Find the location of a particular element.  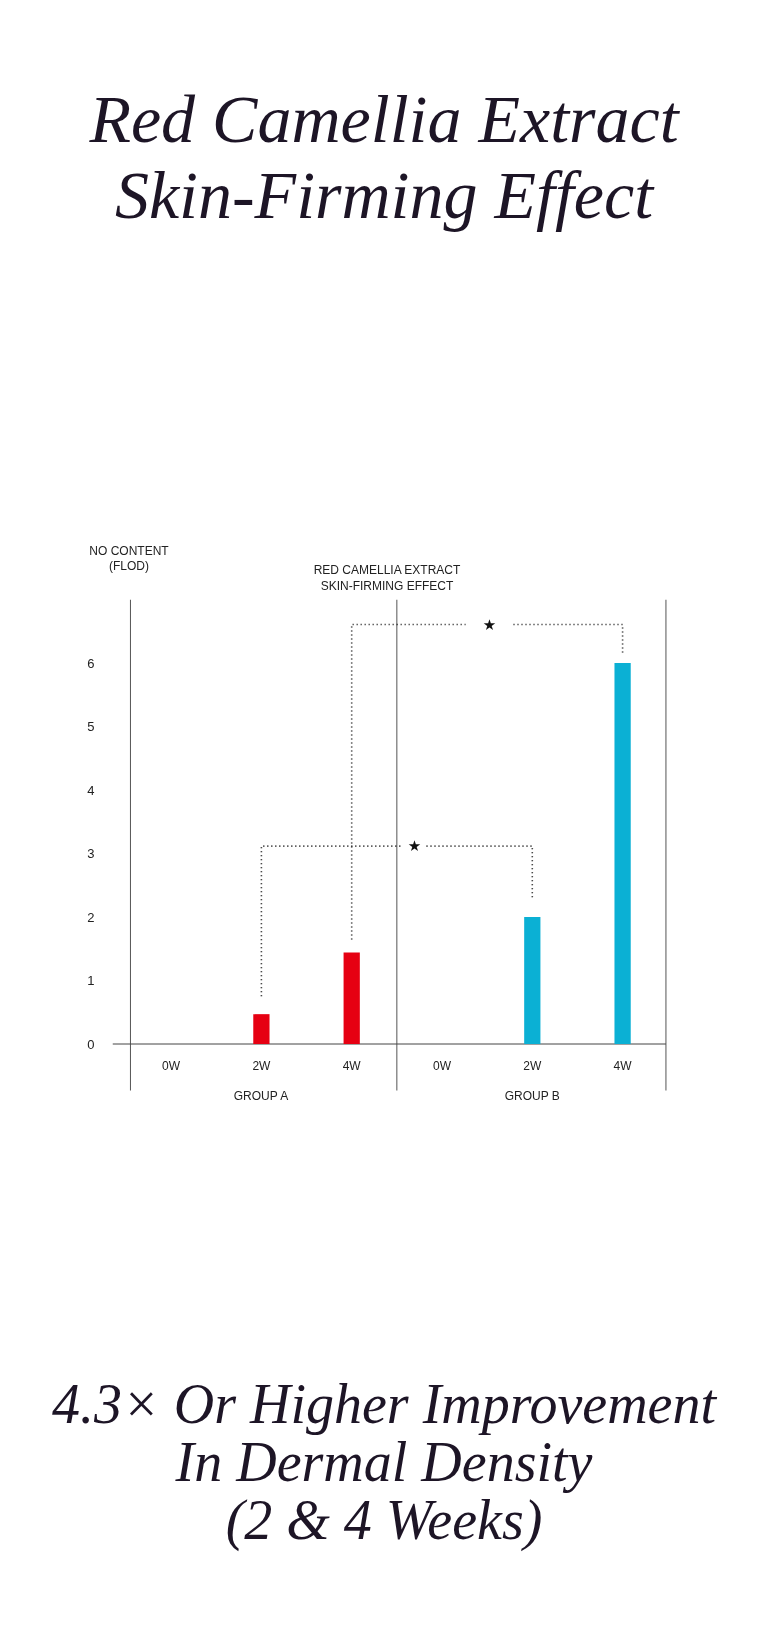

y-tick-label: 2 is located at coordinates (91, 917).